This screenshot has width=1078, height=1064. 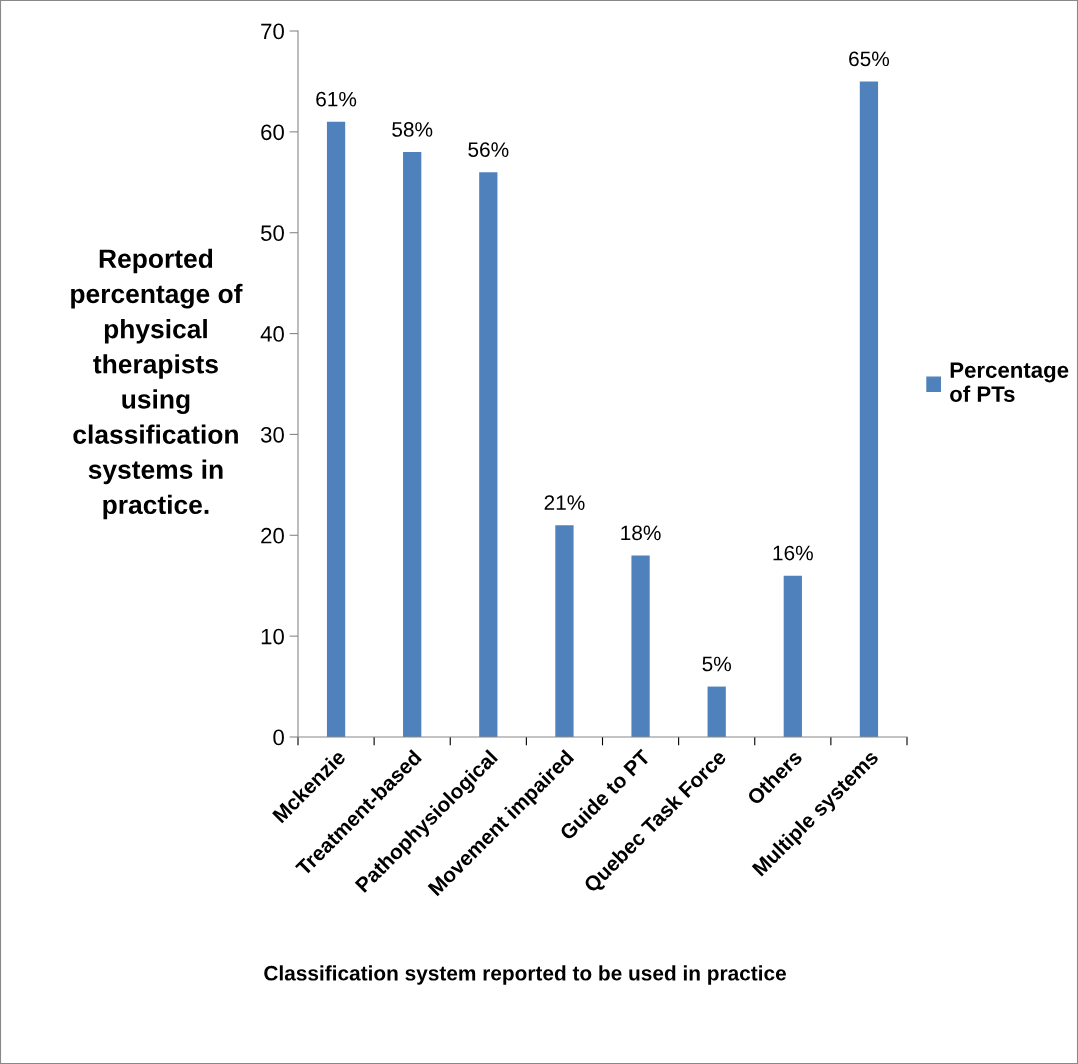 What do you see at coordinates (272, 233) in the screenshot?
I see `y-tick-label: 50` at bounding box center [272, 233].